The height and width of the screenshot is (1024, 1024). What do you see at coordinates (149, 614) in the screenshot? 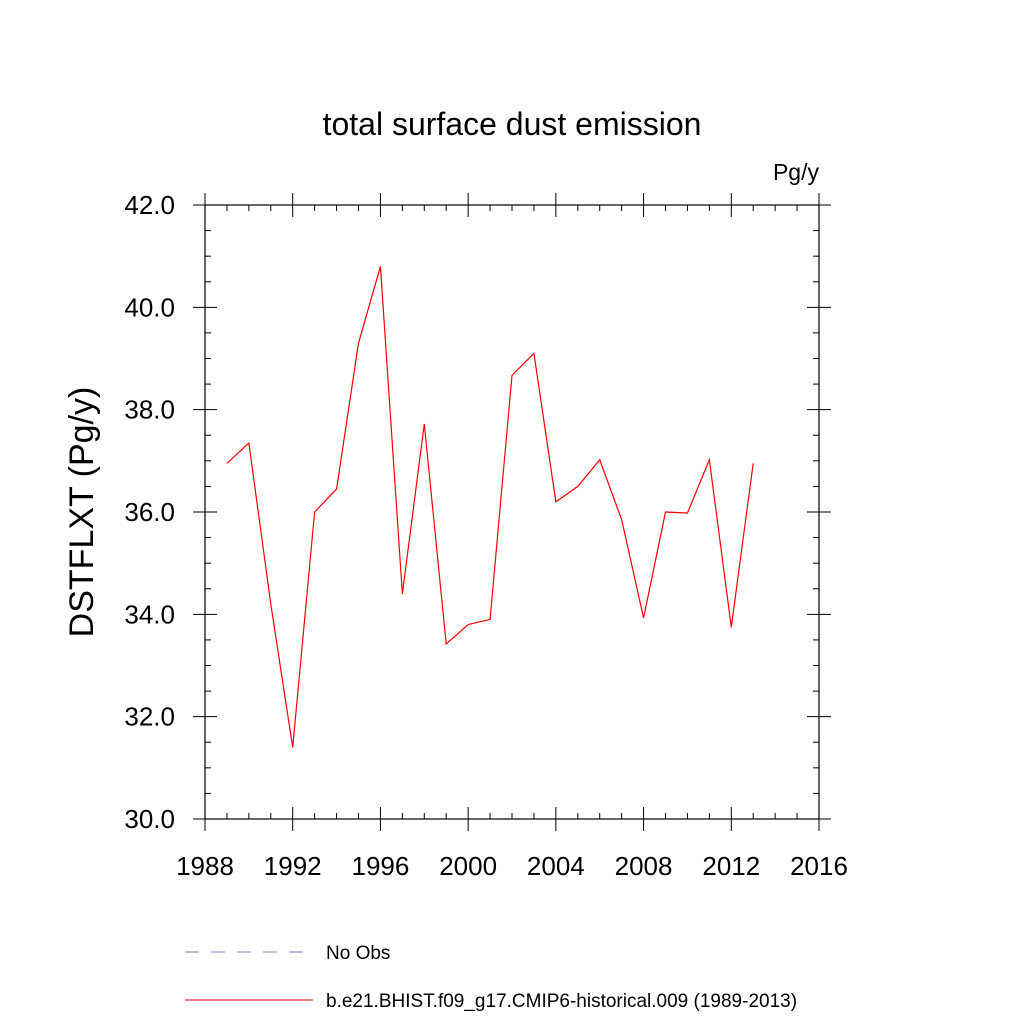
I see `y-tick-label: 34.0` at bounding box center [149, 614].